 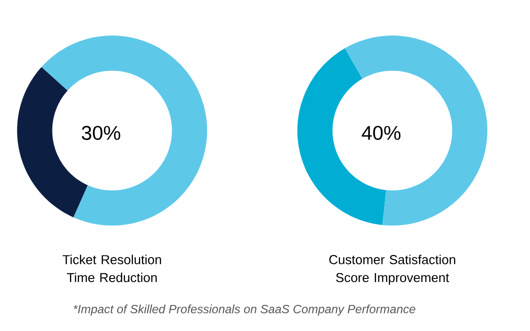 I want to click on text: *Impact of Skilled Professionals on SaaS Company Performance, so click(x=245, y=310).